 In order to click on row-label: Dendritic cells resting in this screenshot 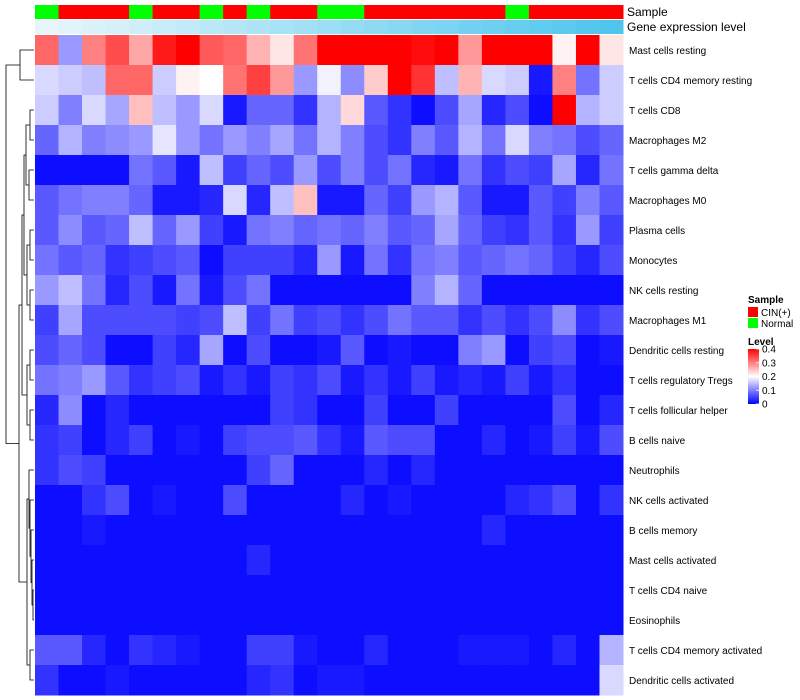, I will do `click(676, 351)`.